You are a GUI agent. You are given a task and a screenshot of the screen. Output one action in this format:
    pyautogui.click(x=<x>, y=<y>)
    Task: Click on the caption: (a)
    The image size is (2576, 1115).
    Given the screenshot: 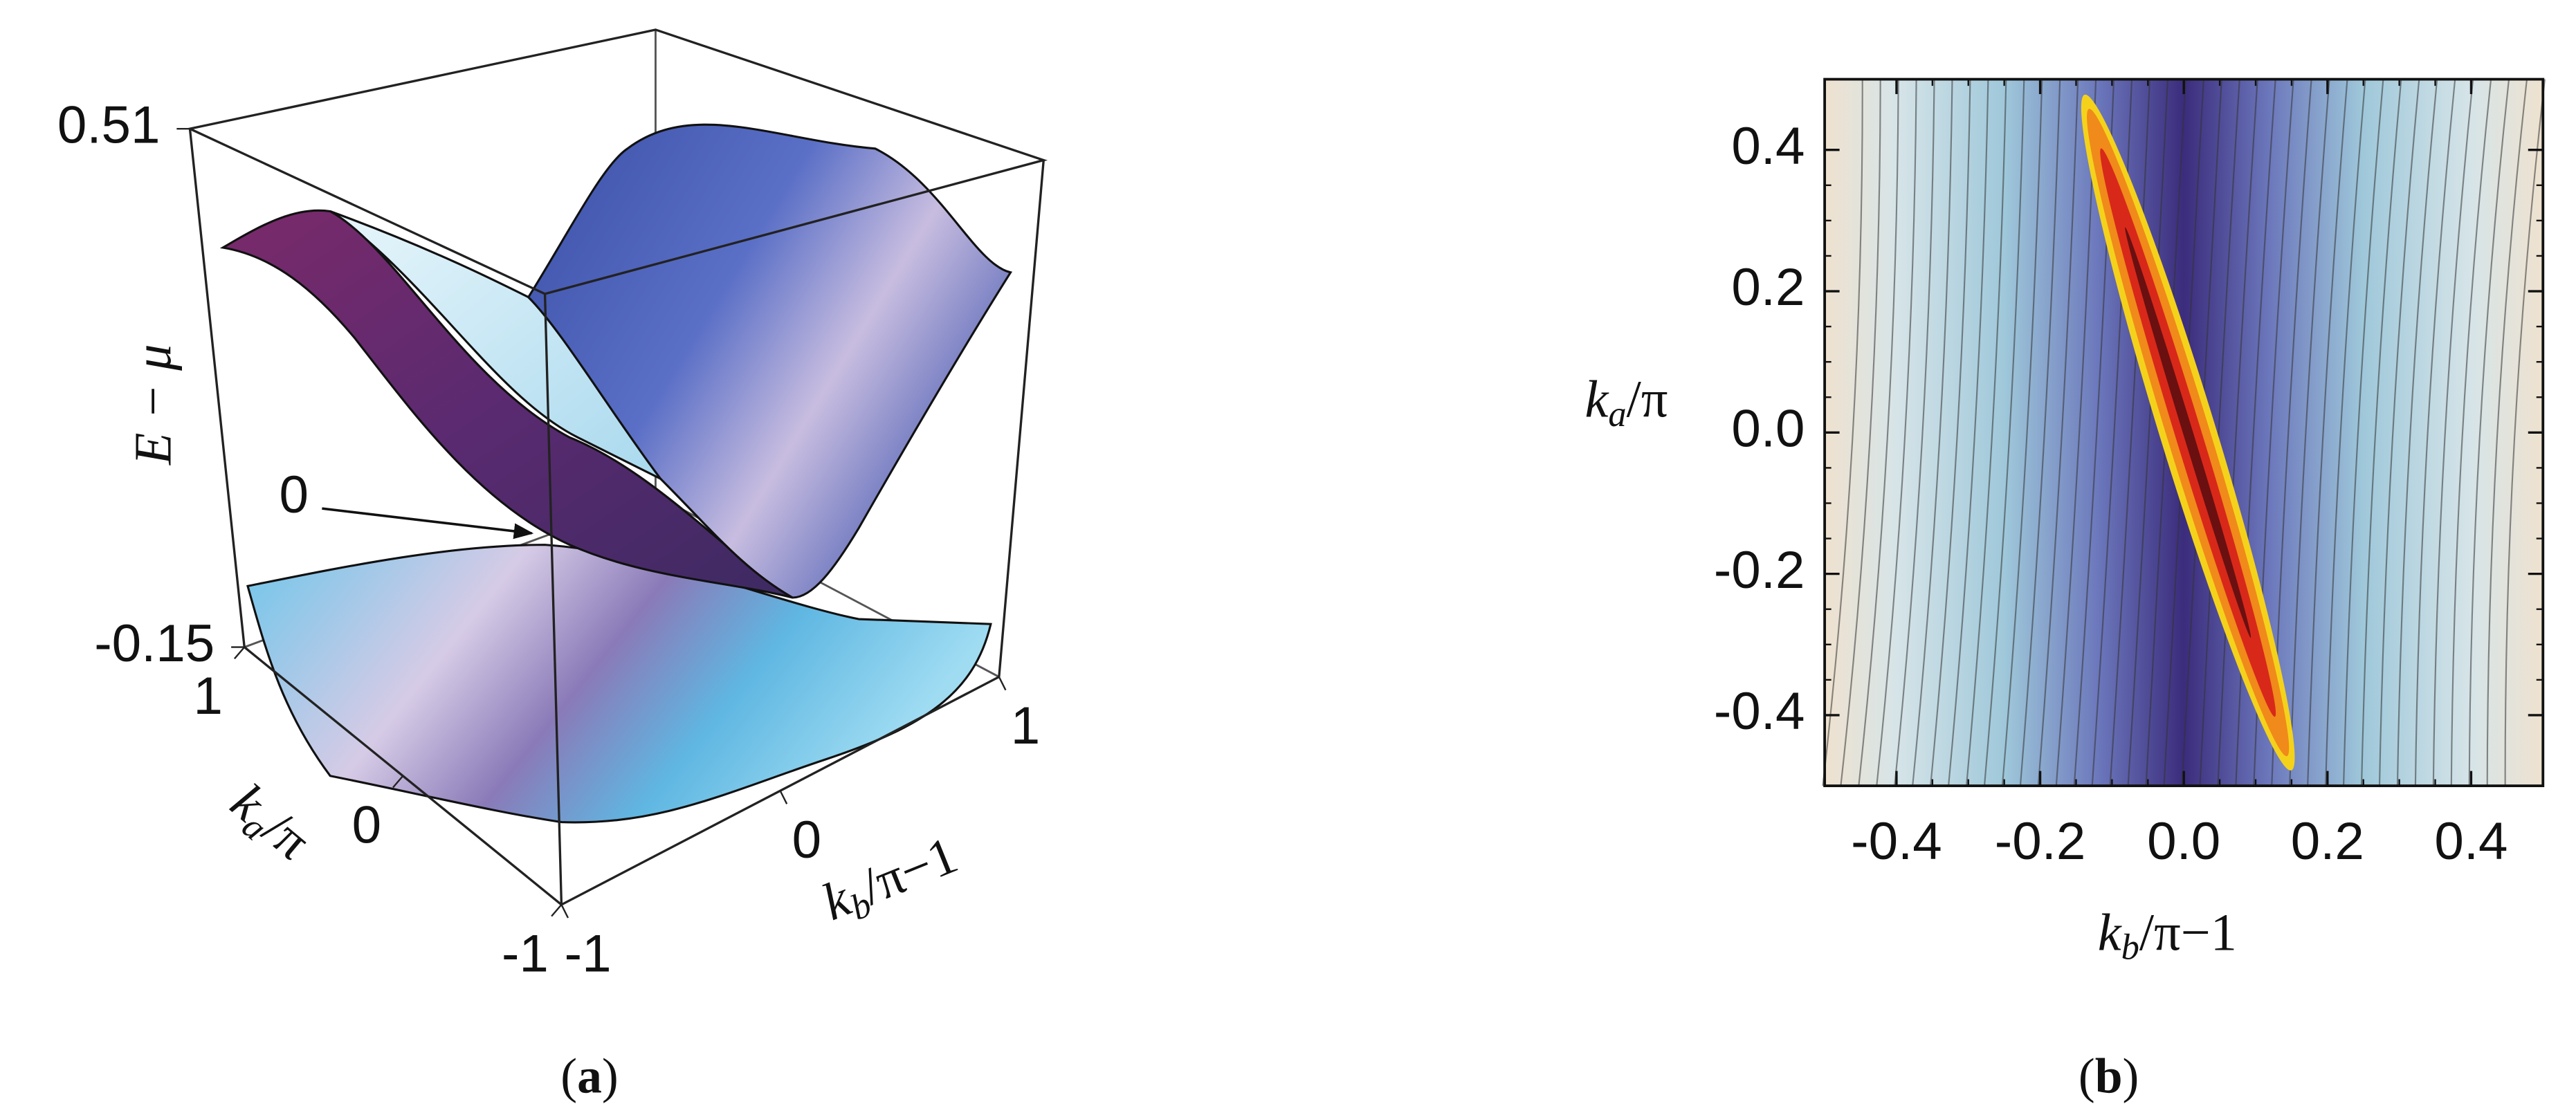 What is the action you would take?
    pyautogui.click(x=589, y=1076)
    